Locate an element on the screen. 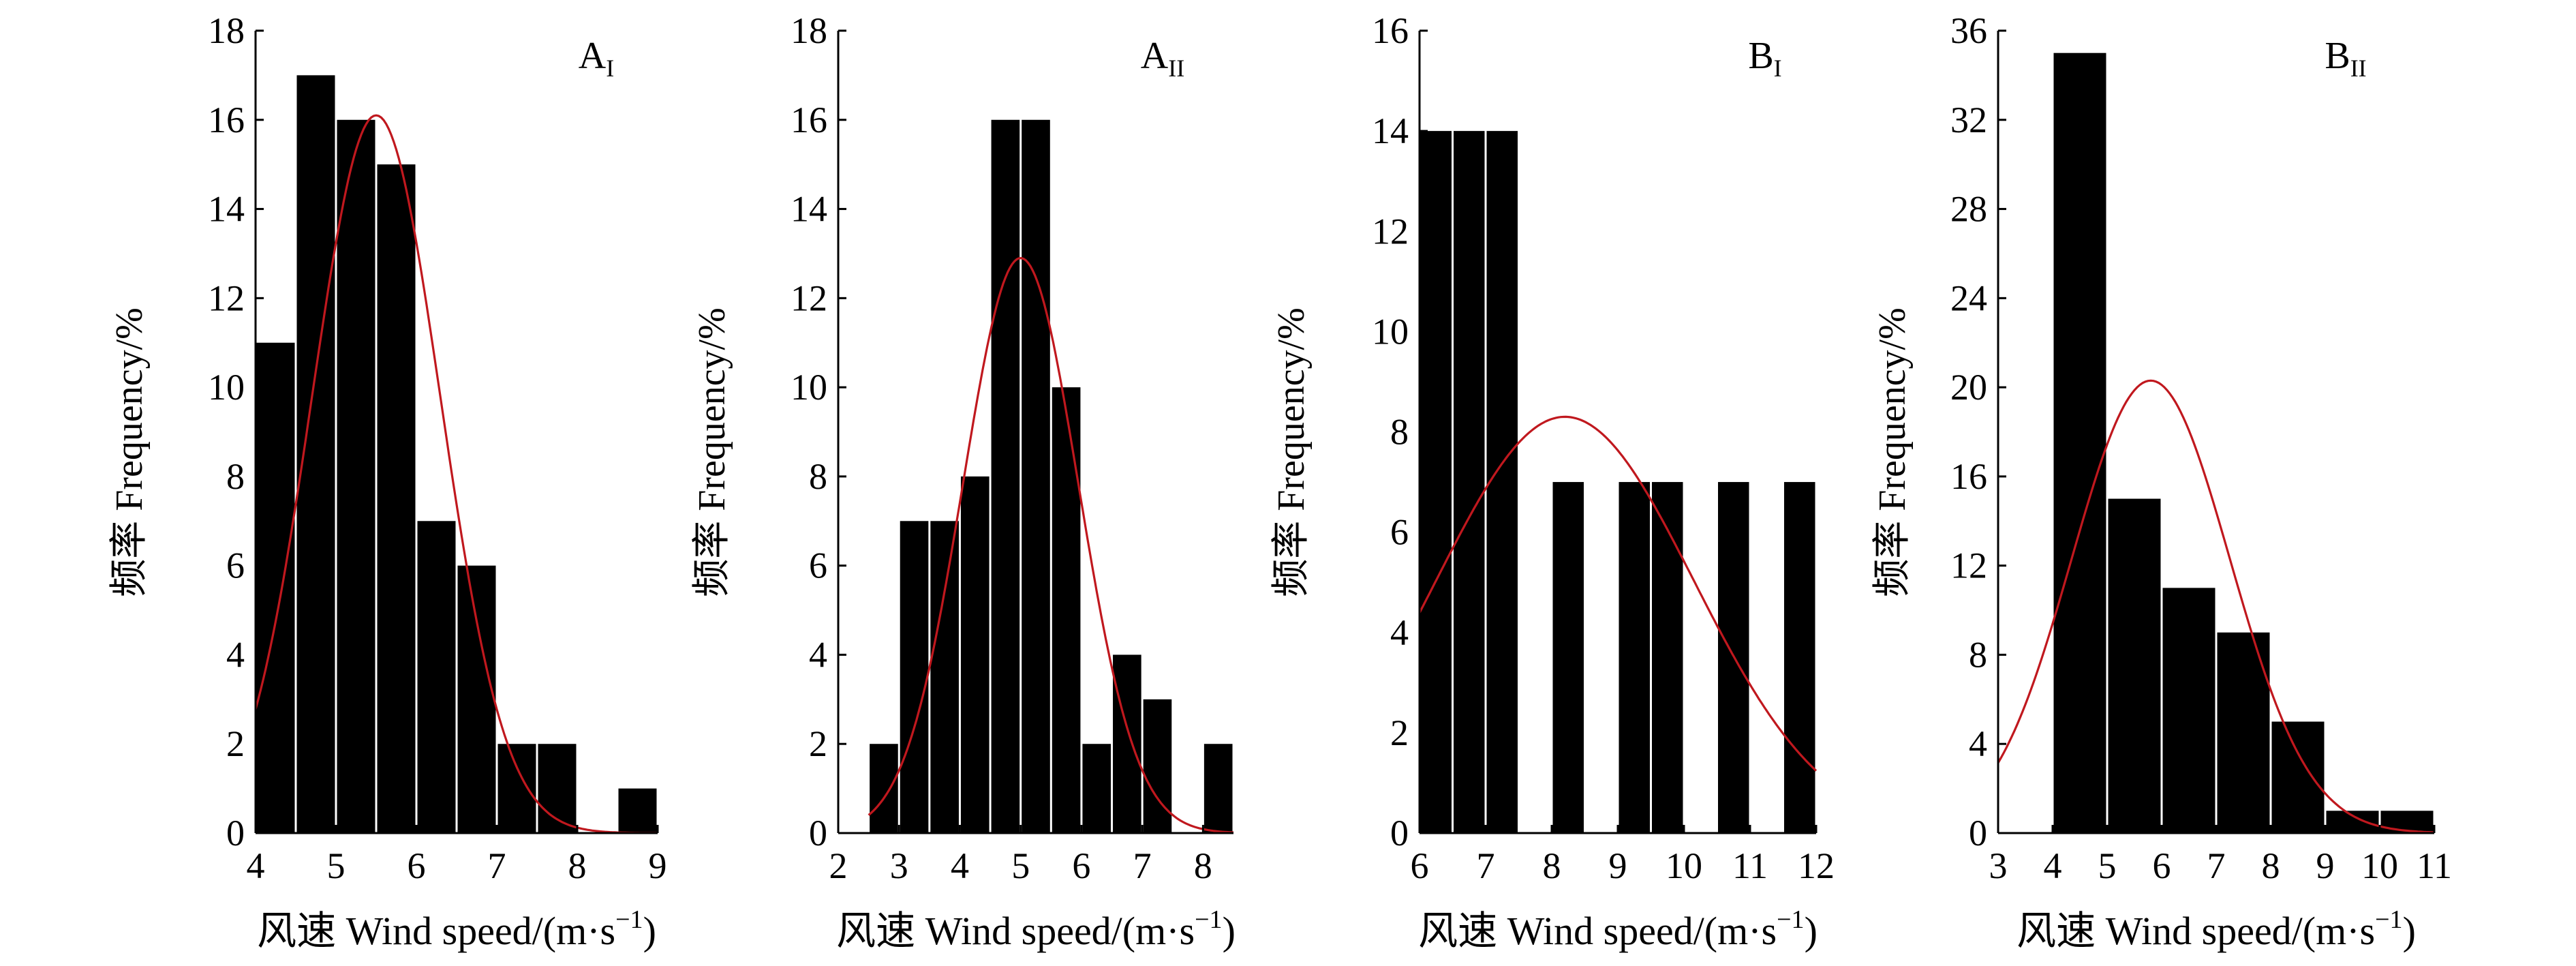  x-tick-label: 12 is located at coordinates (1816, 866).